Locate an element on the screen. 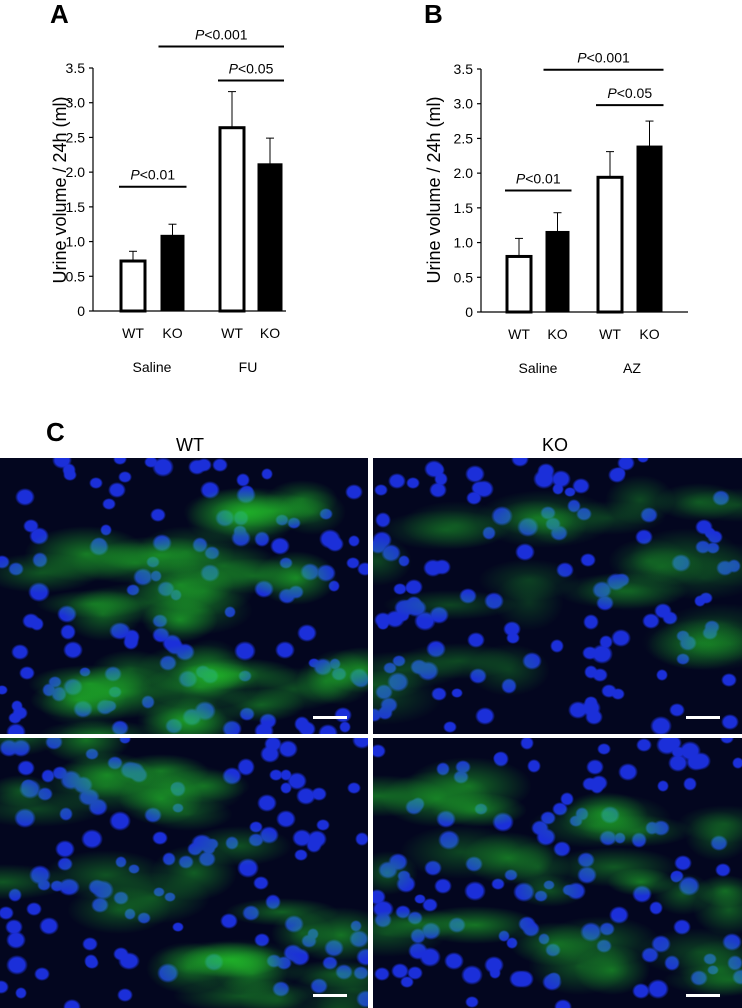  panel-letter-a: A is located at coordinates (59, 14).